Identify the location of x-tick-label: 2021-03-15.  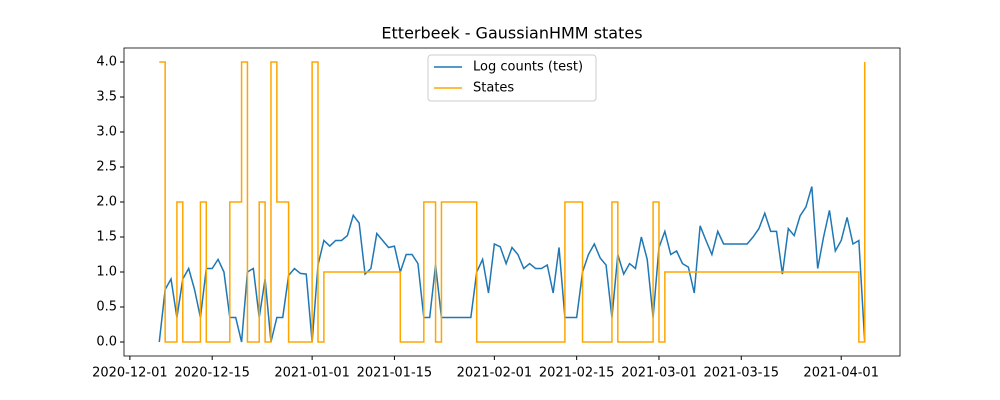
(741, 373).